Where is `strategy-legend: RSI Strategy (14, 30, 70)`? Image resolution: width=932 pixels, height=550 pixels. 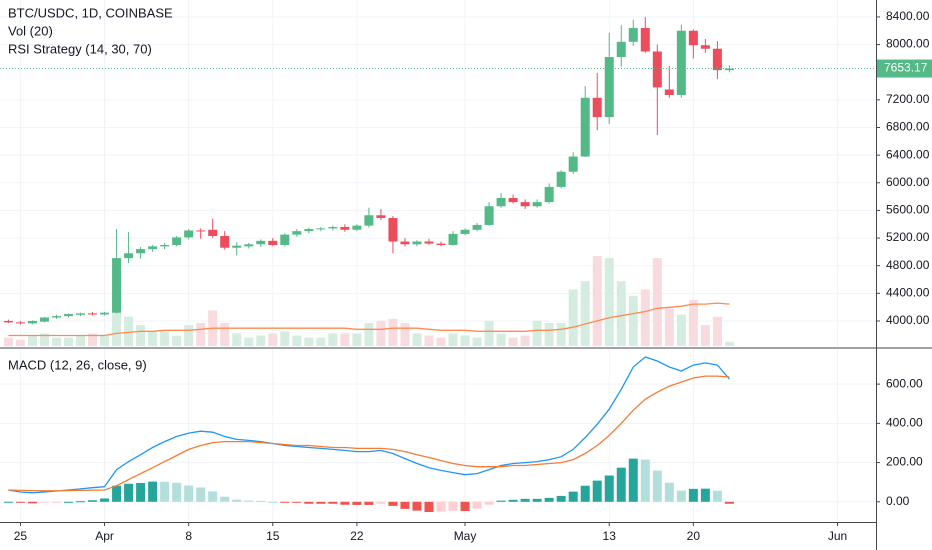 strategy-legend: RSI Strategy (14, 30, 70) is located at coordinates (80, 48).